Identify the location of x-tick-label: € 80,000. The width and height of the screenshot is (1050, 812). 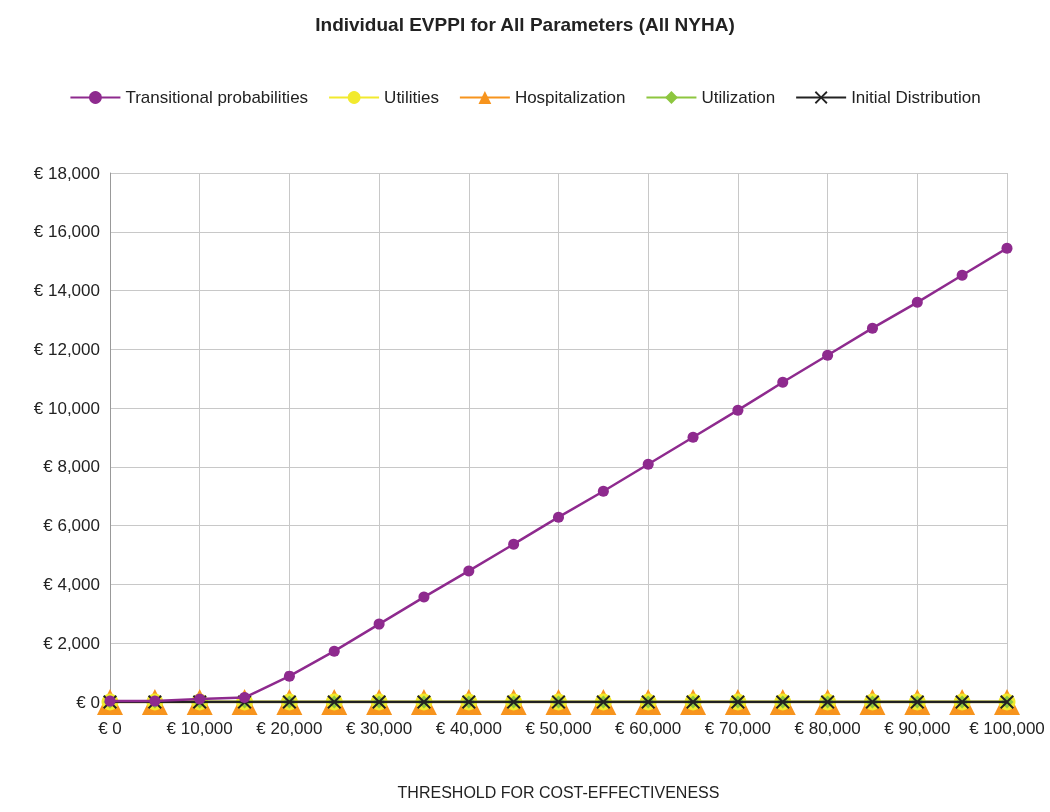
(827, 728).